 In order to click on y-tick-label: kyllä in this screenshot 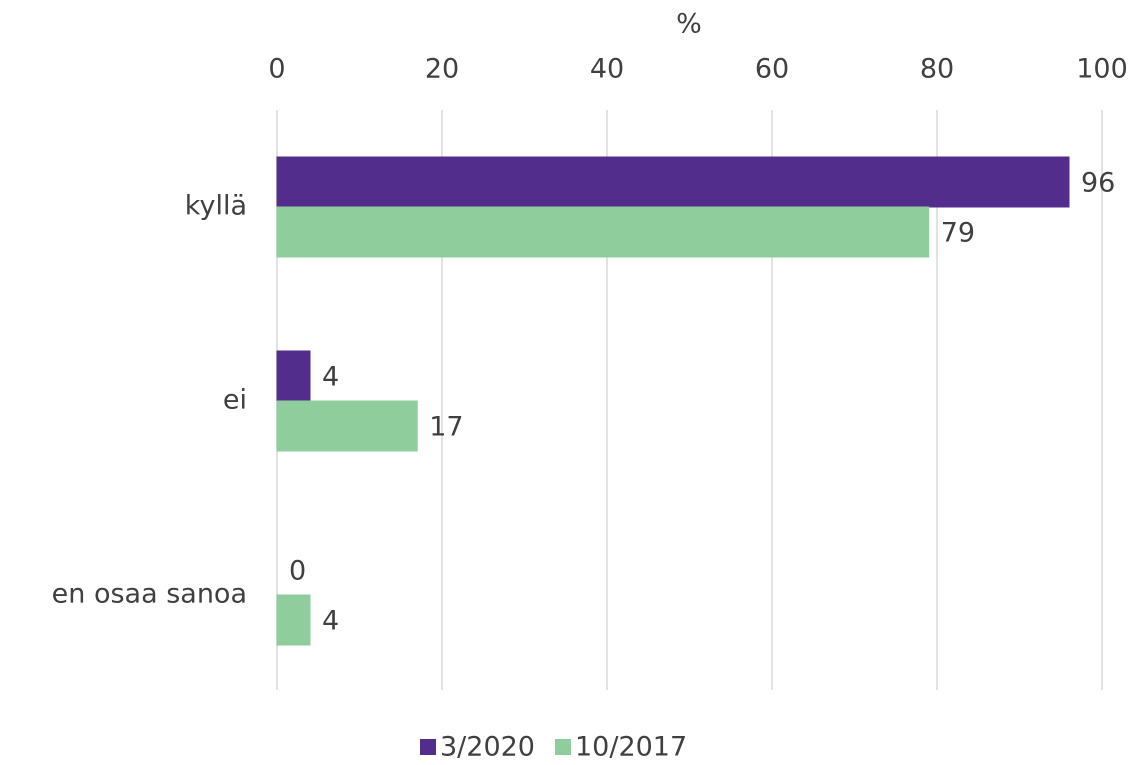, I will do `click(216, 206)`.